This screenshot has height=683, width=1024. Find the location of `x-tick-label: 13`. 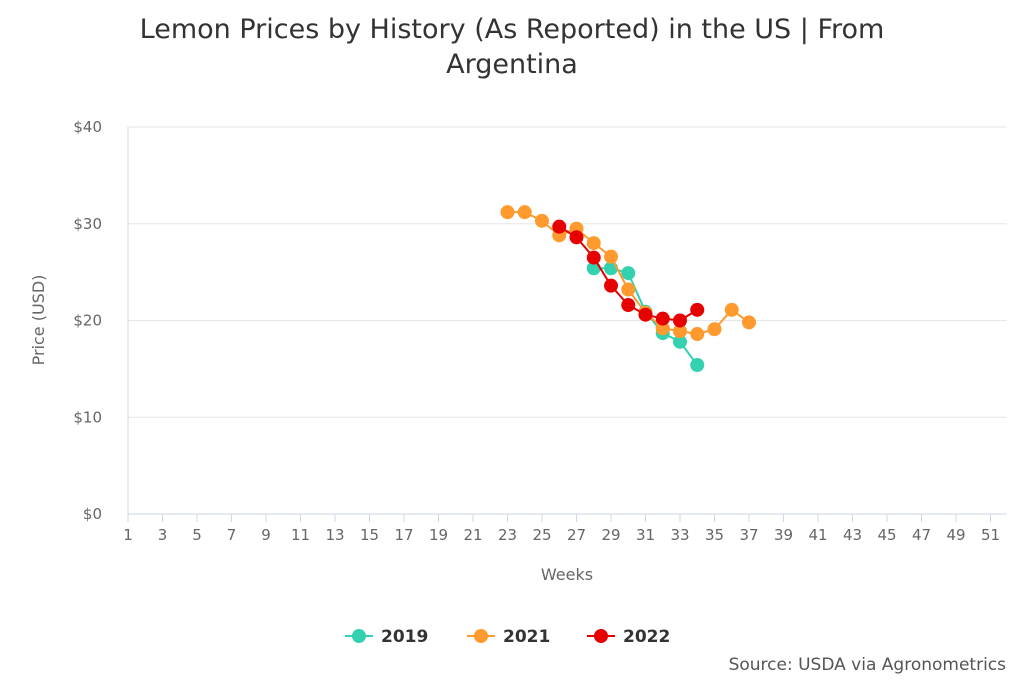

x-tick-label: 13 is located at coordinates (334, 535).